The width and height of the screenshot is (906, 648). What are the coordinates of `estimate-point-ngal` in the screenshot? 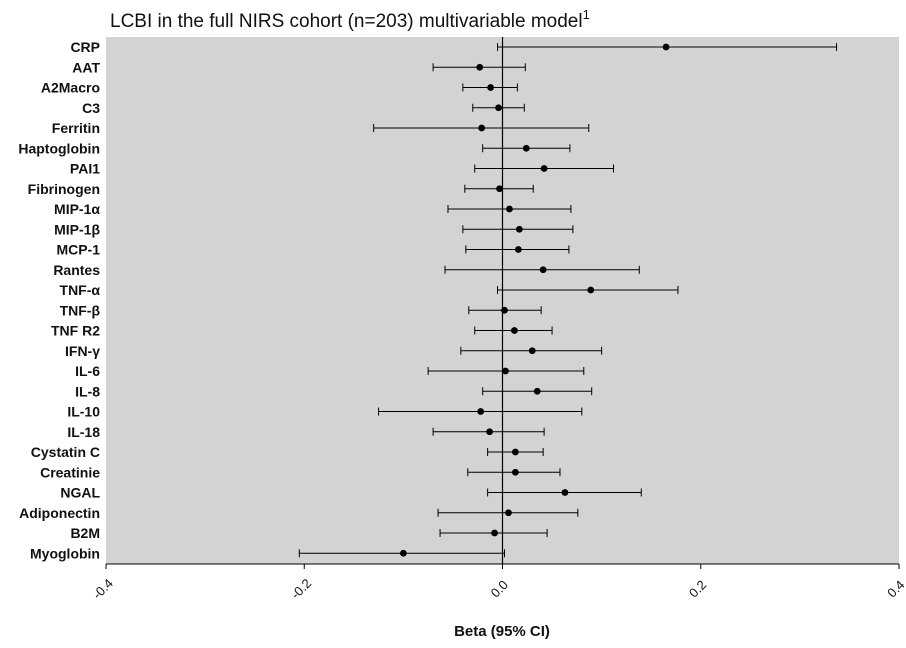 It's located at (565, 492).